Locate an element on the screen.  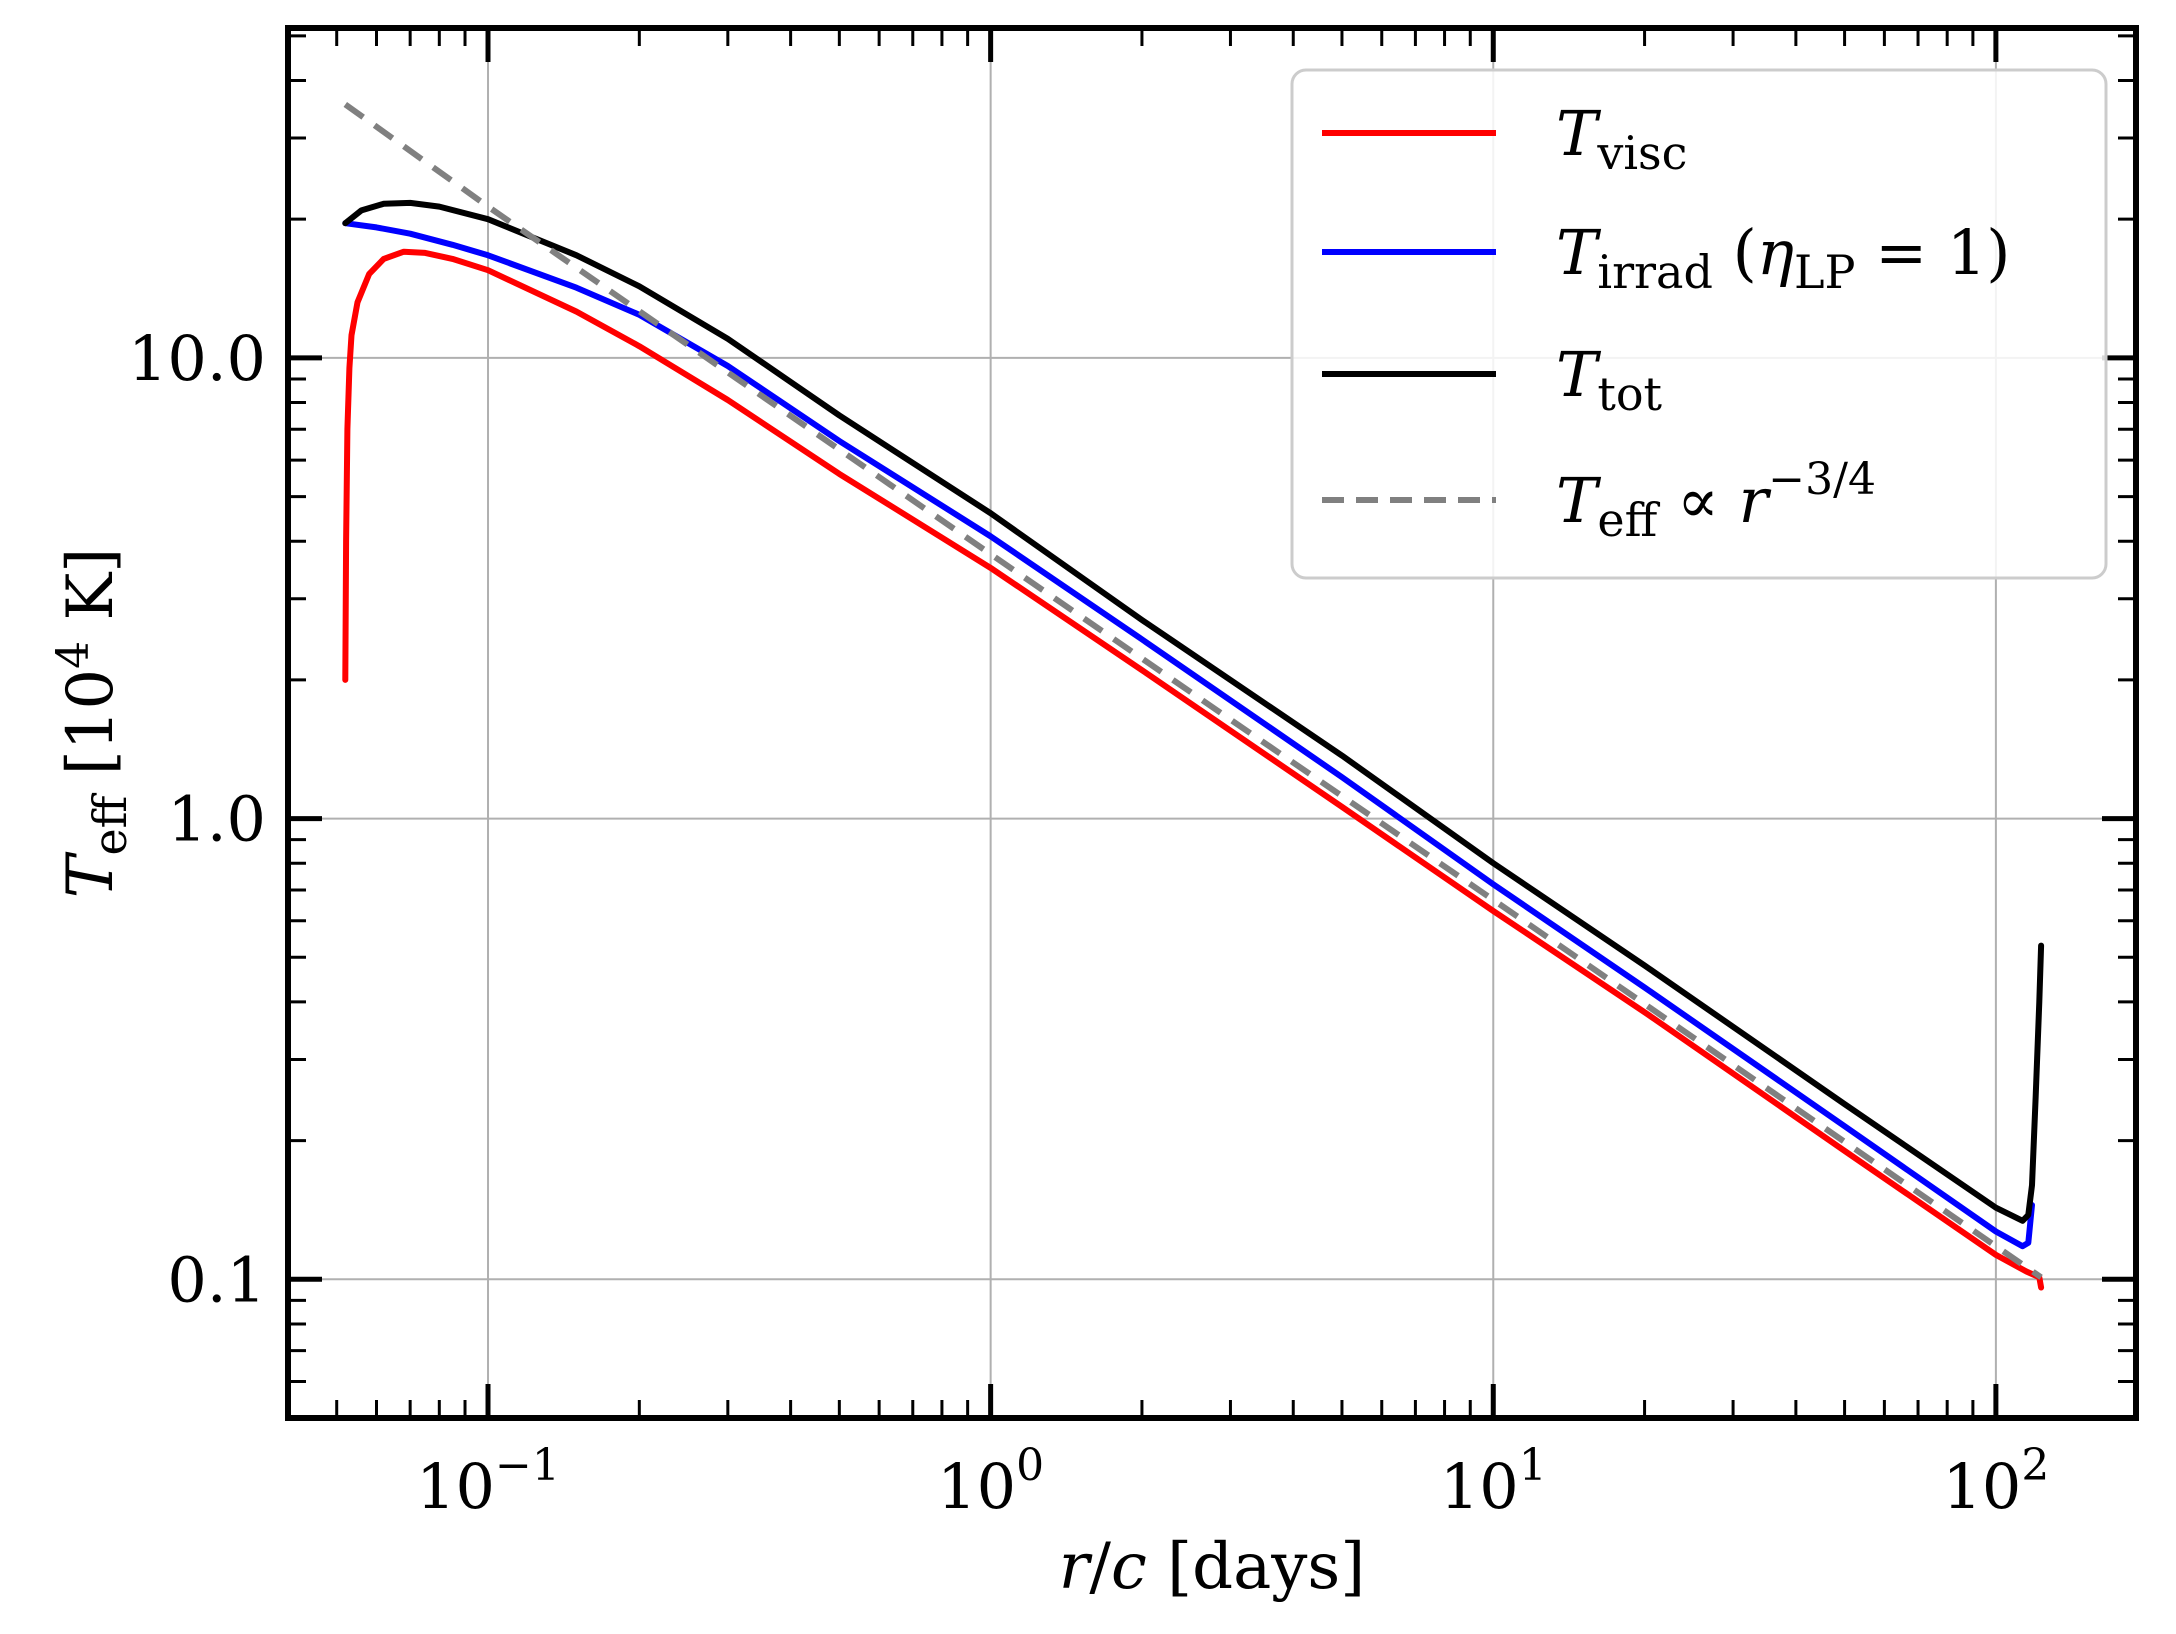
y-axis-label: Teff [104 K] is located at coordinates (92, 723).